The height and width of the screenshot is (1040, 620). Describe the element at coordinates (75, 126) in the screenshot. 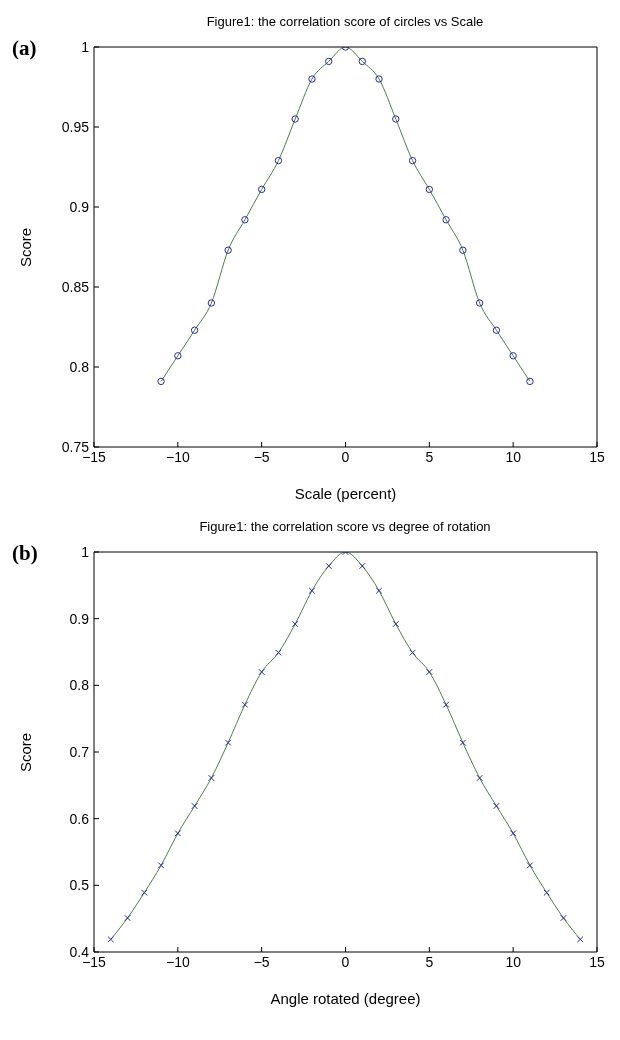

I see `y-tick-label: 0.95` at that location.